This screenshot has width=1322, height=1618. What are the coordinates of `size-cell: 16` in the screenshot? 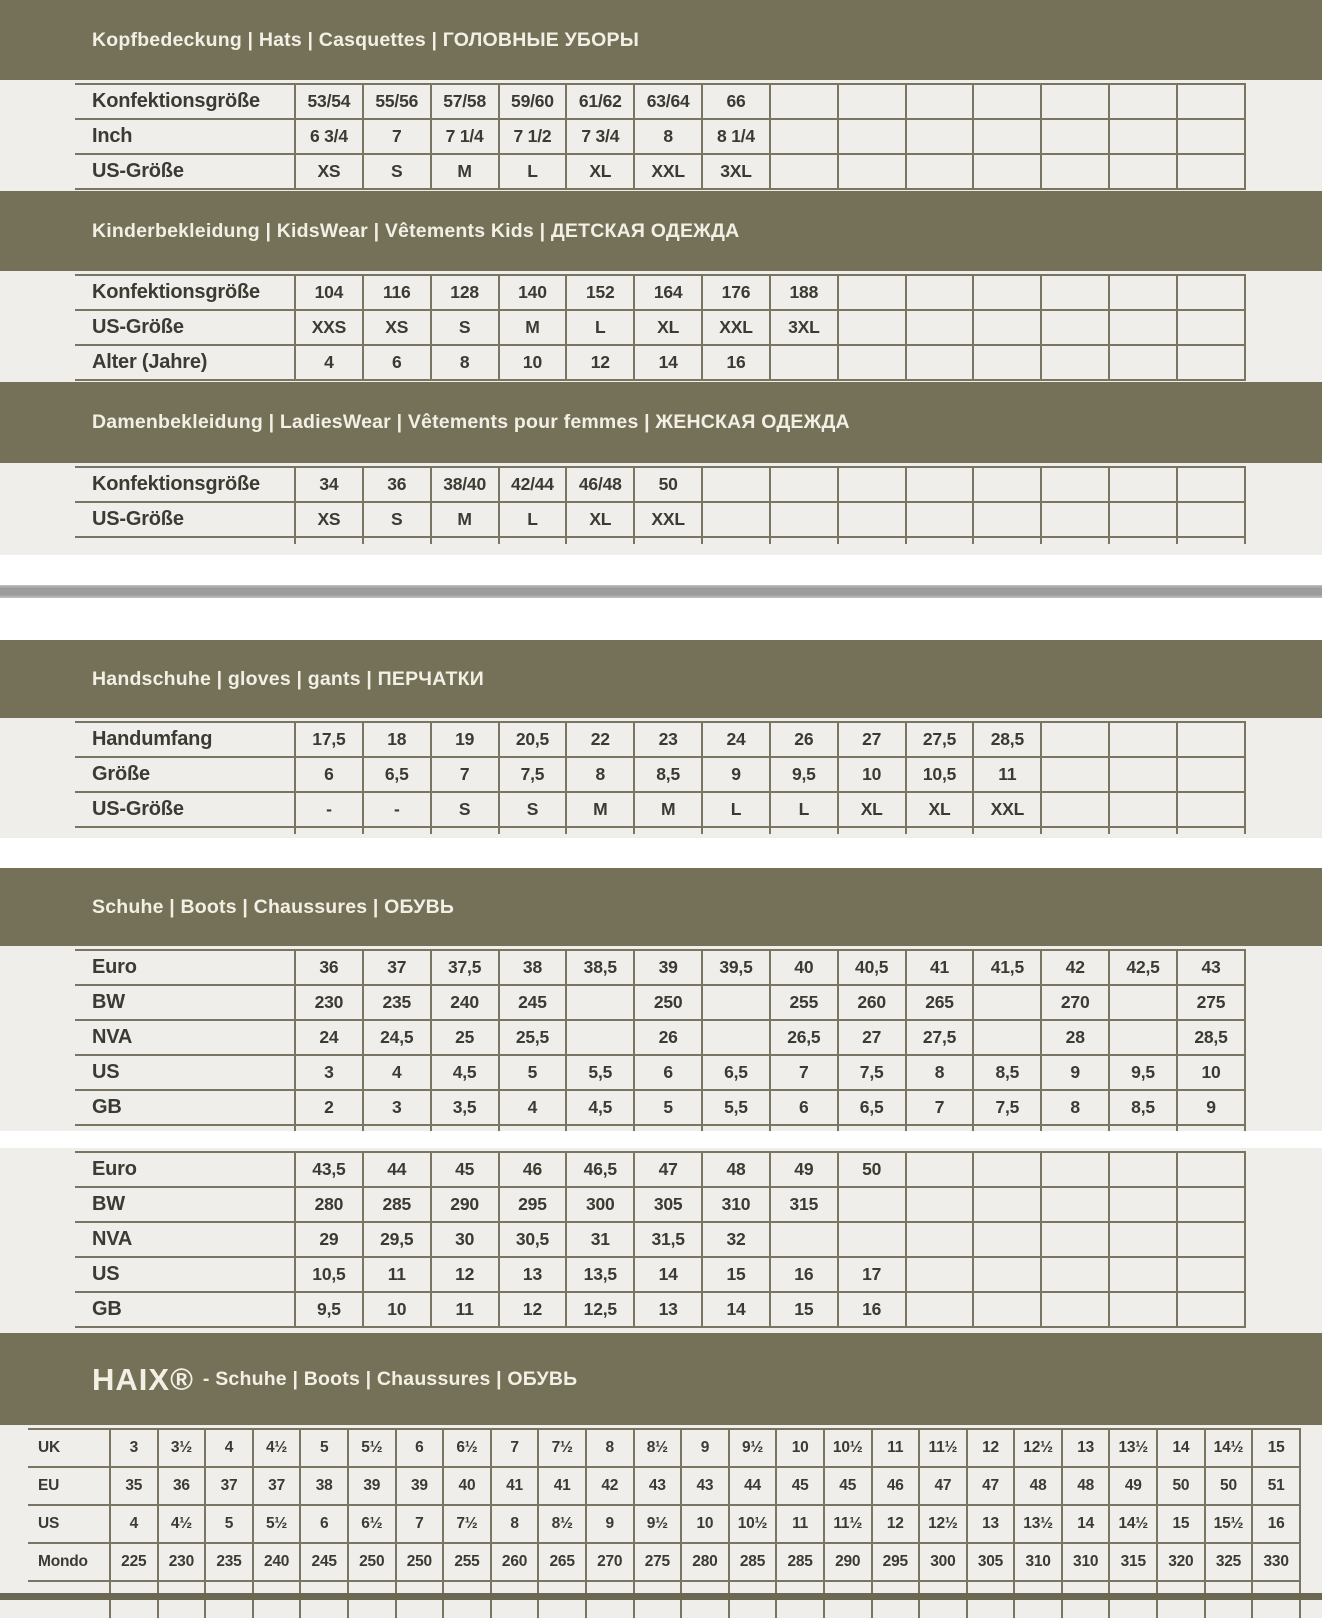 It's located at (871, 1309).